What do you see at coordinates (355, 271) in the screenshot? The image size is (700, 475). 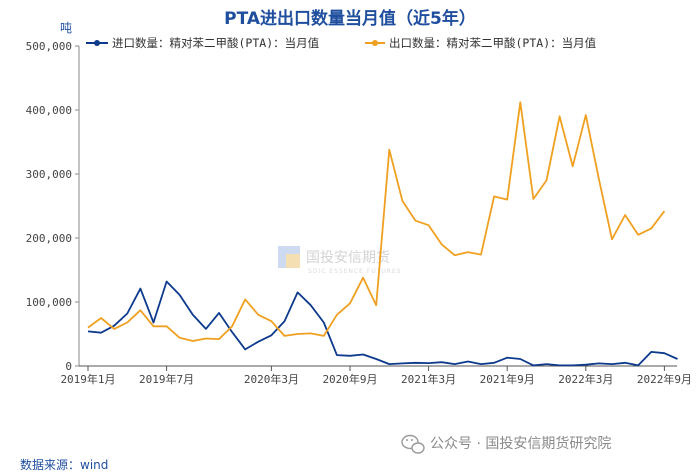 I see `watermark-subtext: SDIC ESSENCE FUTURES` at bounding box center [355, 271].